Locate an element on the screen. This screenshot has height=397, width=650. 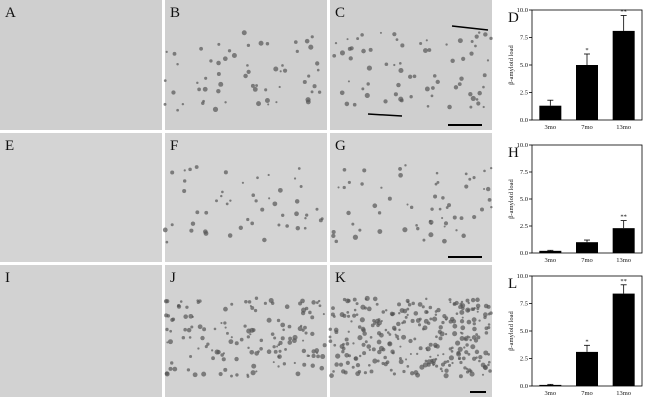
panel-label: E is located at coordinates (9, 146).